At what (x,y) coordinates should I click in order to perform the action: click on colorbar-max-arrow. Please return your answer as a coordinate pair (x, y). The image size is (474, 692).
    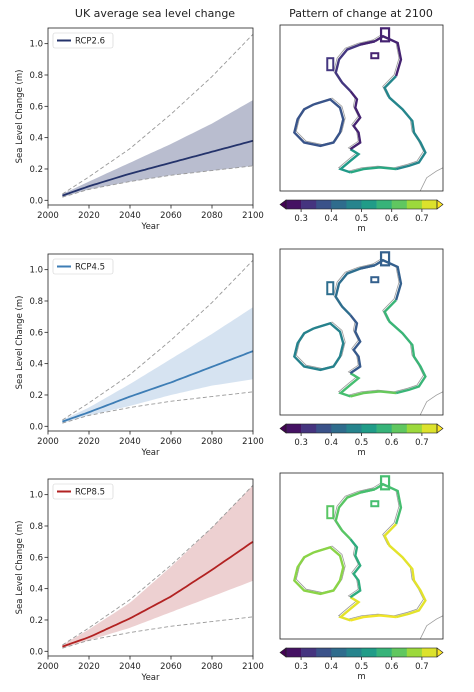
    Looking at the image, I should click on (440, 204).